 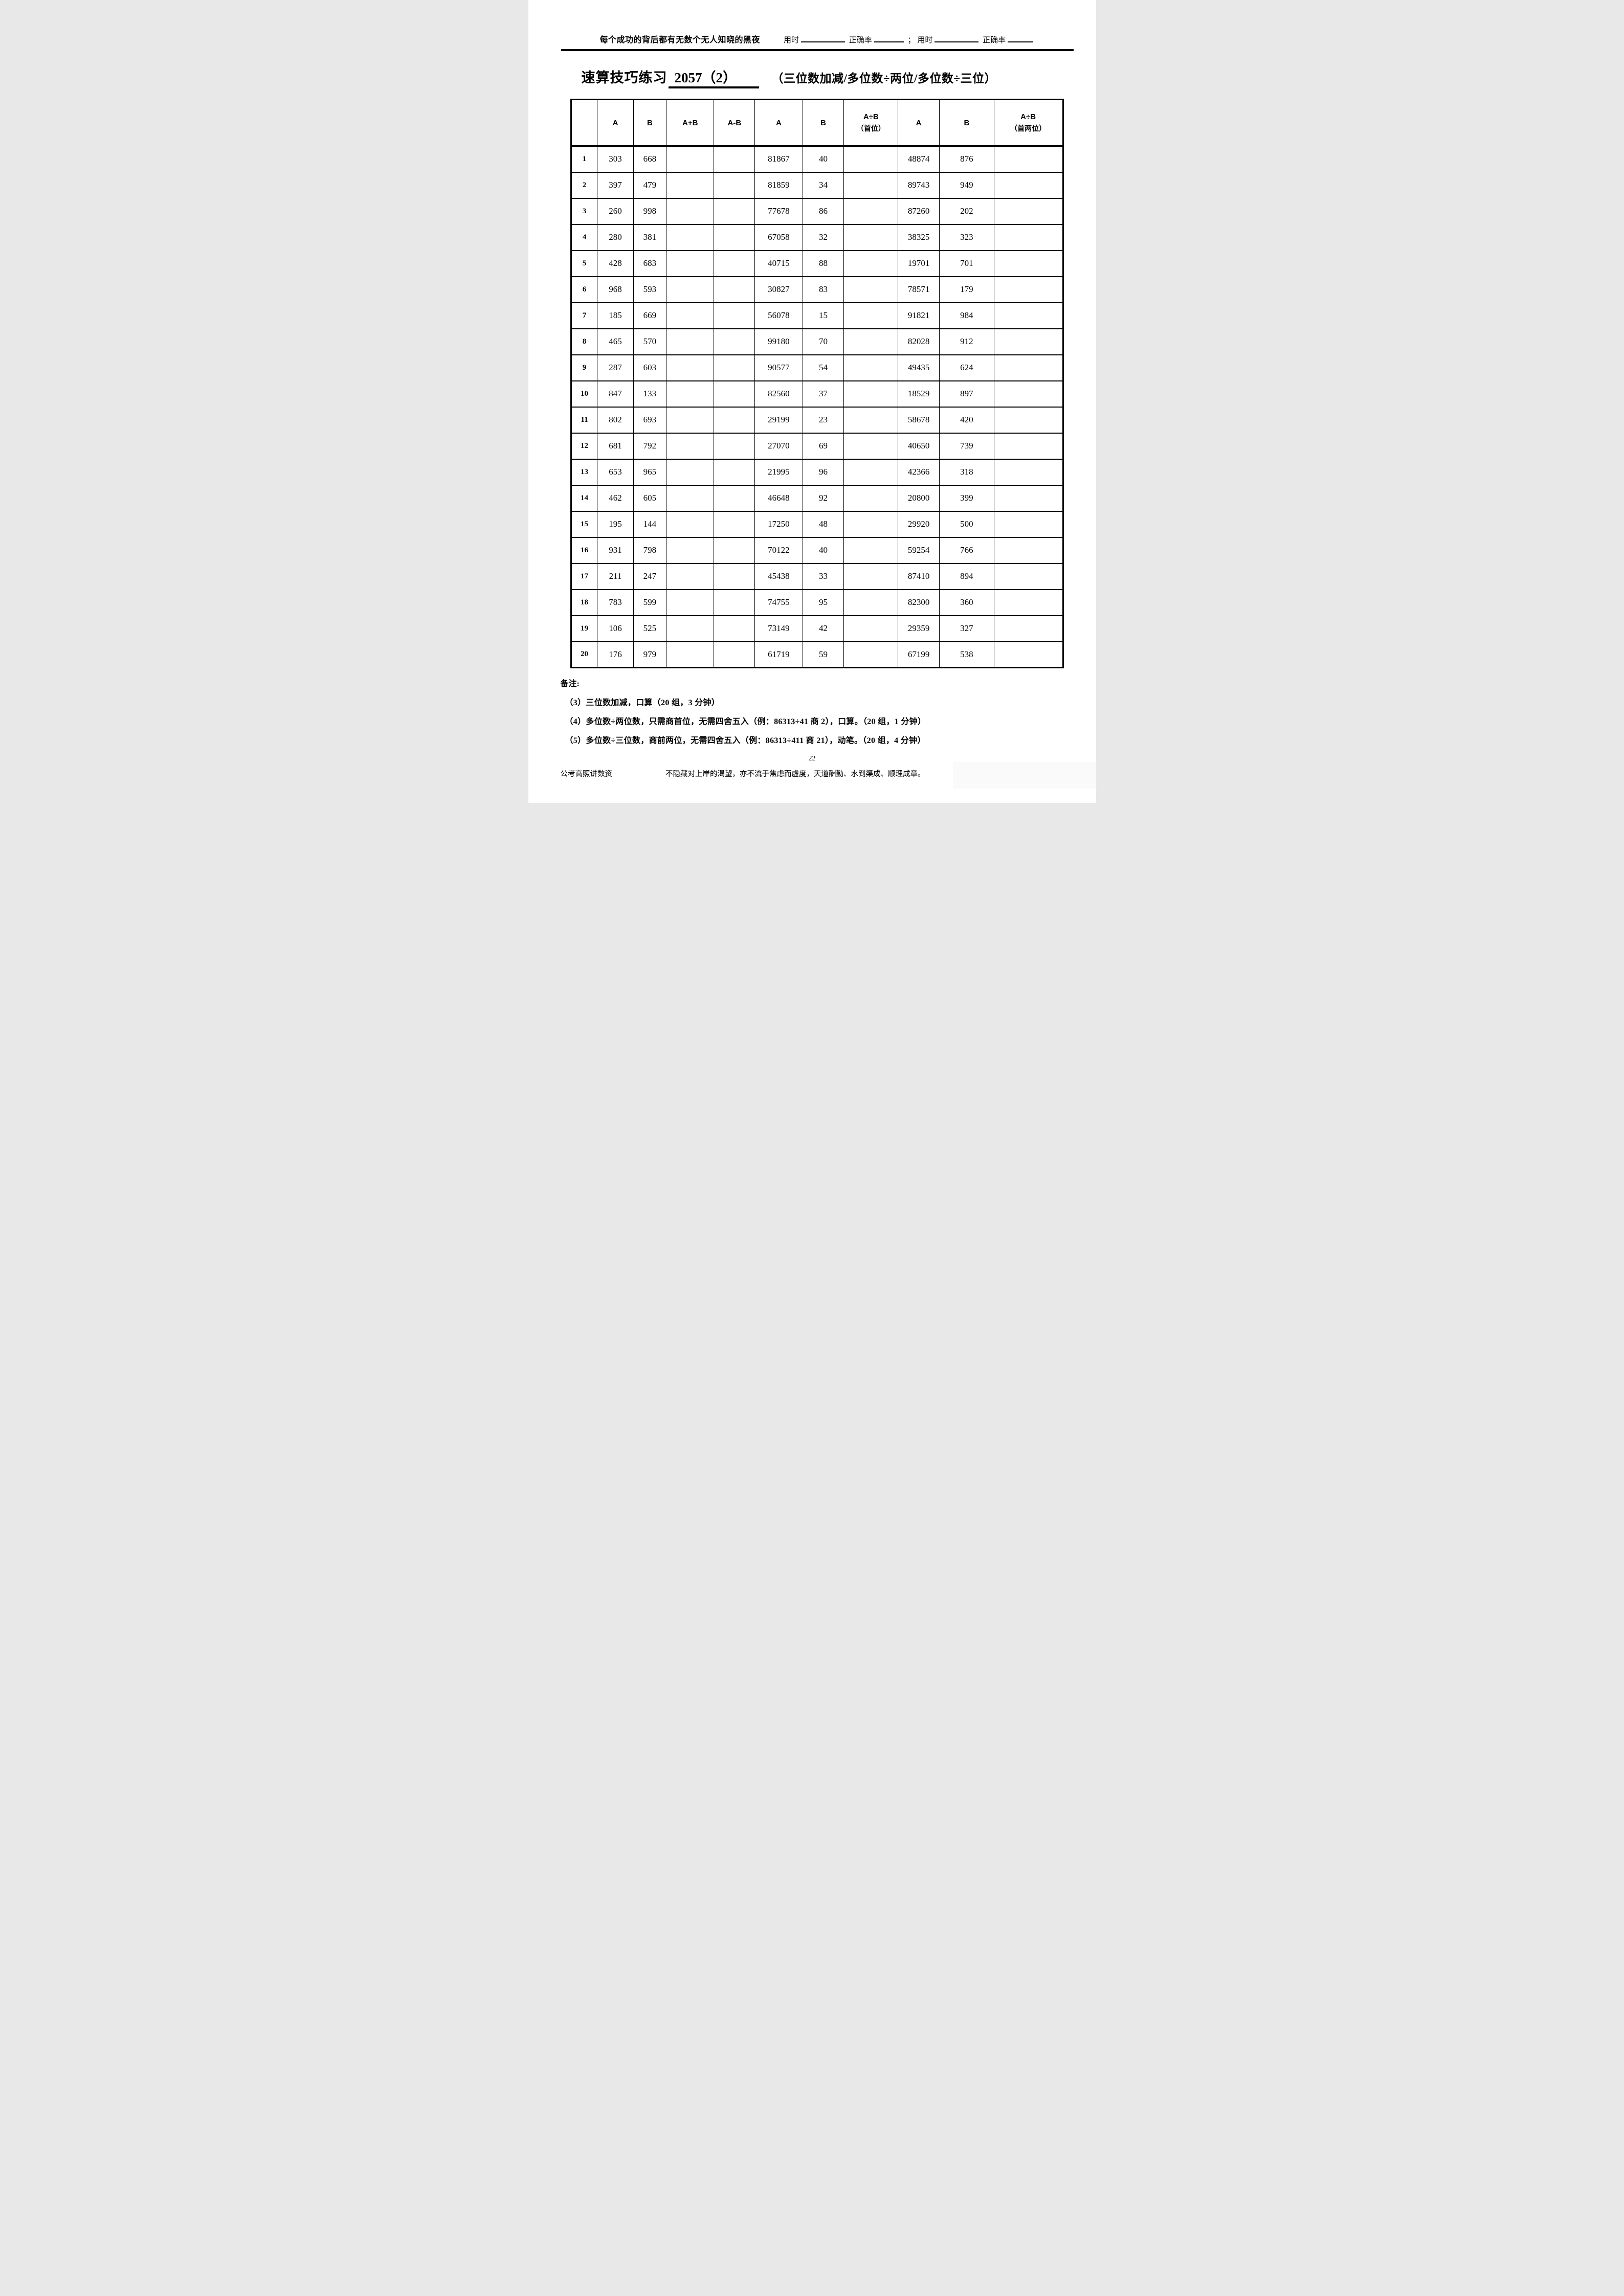 I want to click on cell-value: 83, so click(x=823, y=290).